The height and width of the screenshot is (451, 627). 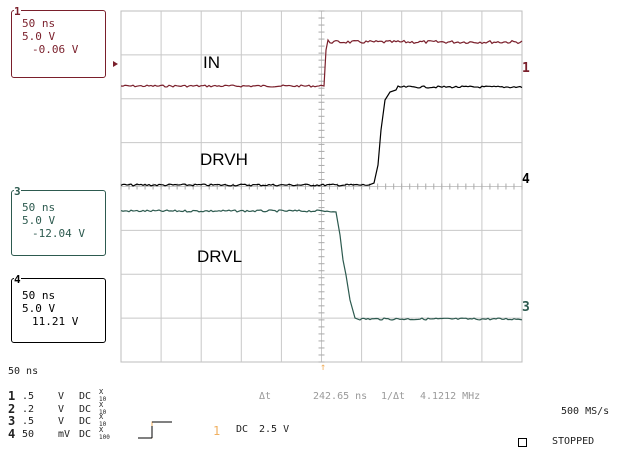 What do you see at coordinates (526, 68) in the screenshot?
I see `ch1-right-marker: 1` at bounding box center [526, 68].